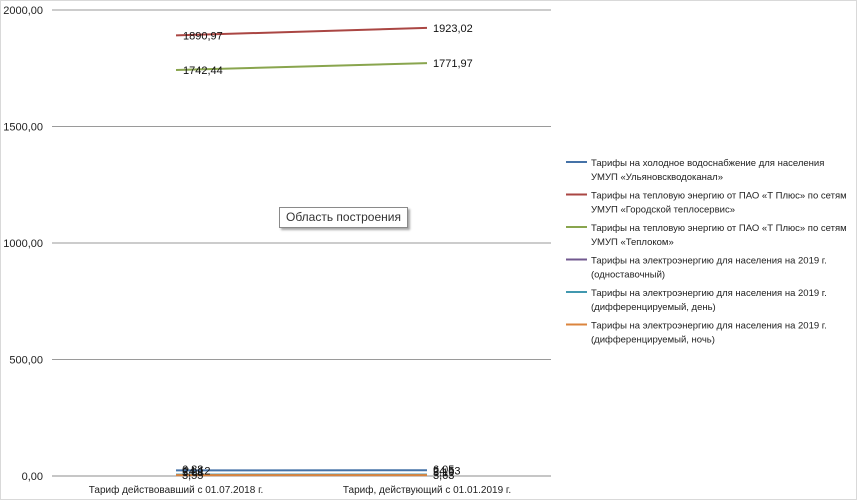 This screenshot has width=860, height=503. I want to click on legend-label: УМУП «Ульяновскводоканал», so click(657, 177).